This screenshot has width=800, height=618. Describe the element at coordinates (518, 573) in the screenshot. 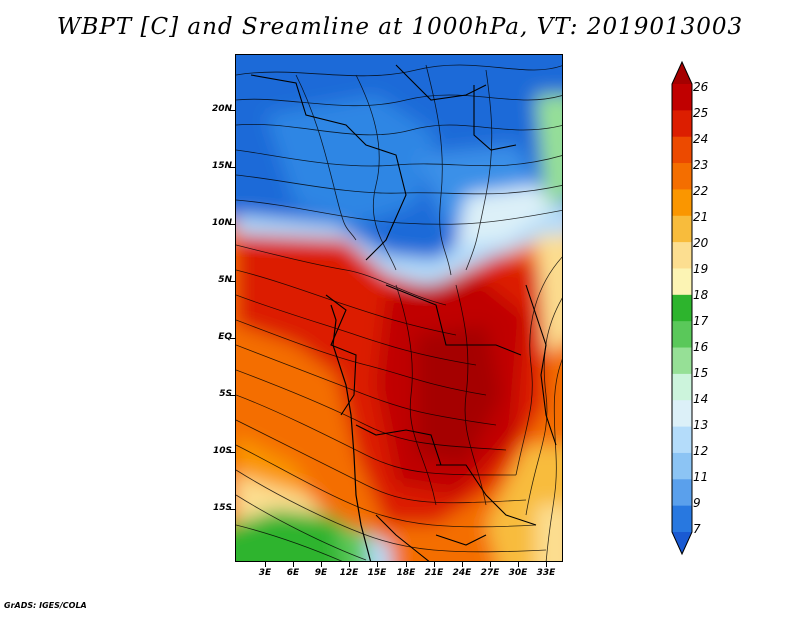

I see `lon-label-30e: 30E` at that location.